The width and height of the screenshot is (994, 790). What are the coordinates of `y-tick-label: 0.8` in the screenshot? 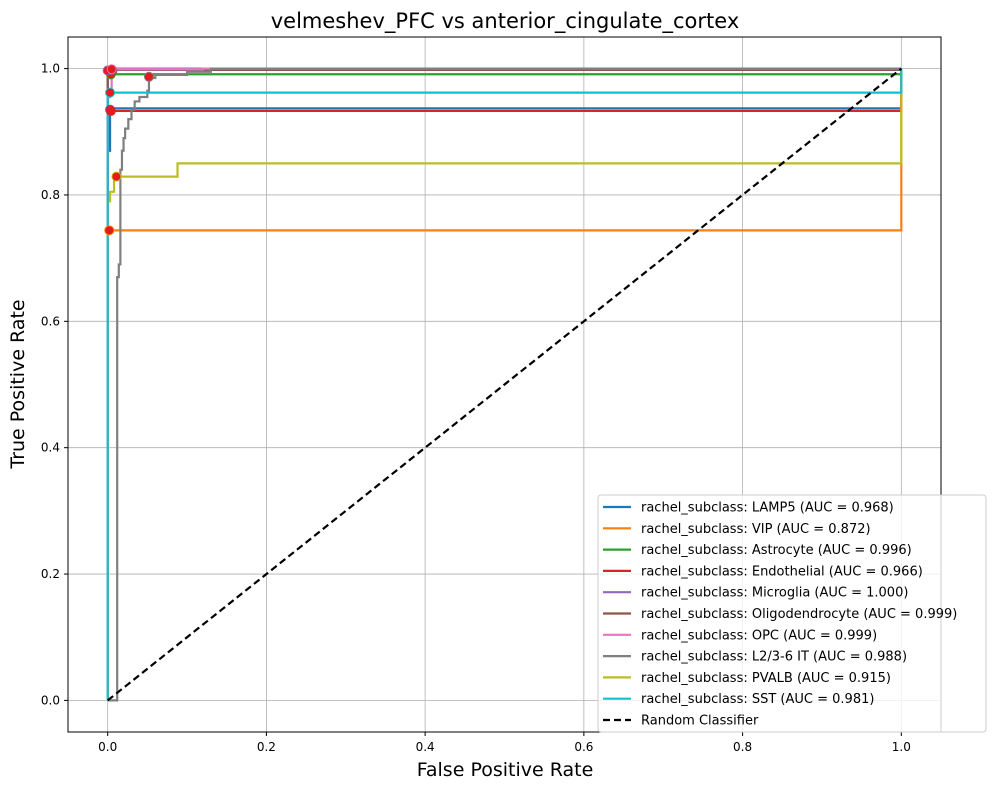 It's located at (50, 195).